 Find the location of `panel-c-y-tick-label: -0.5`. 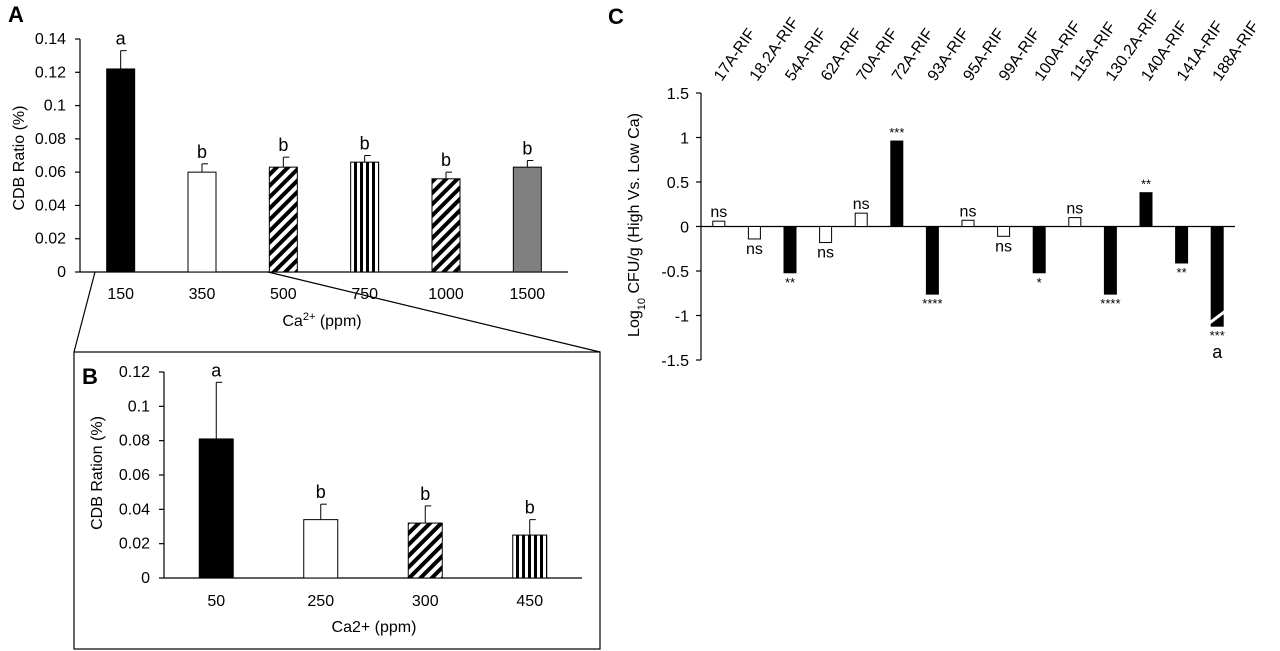

panel-c-y-tick-label: -0.5 is located at coordinates (675, 272).